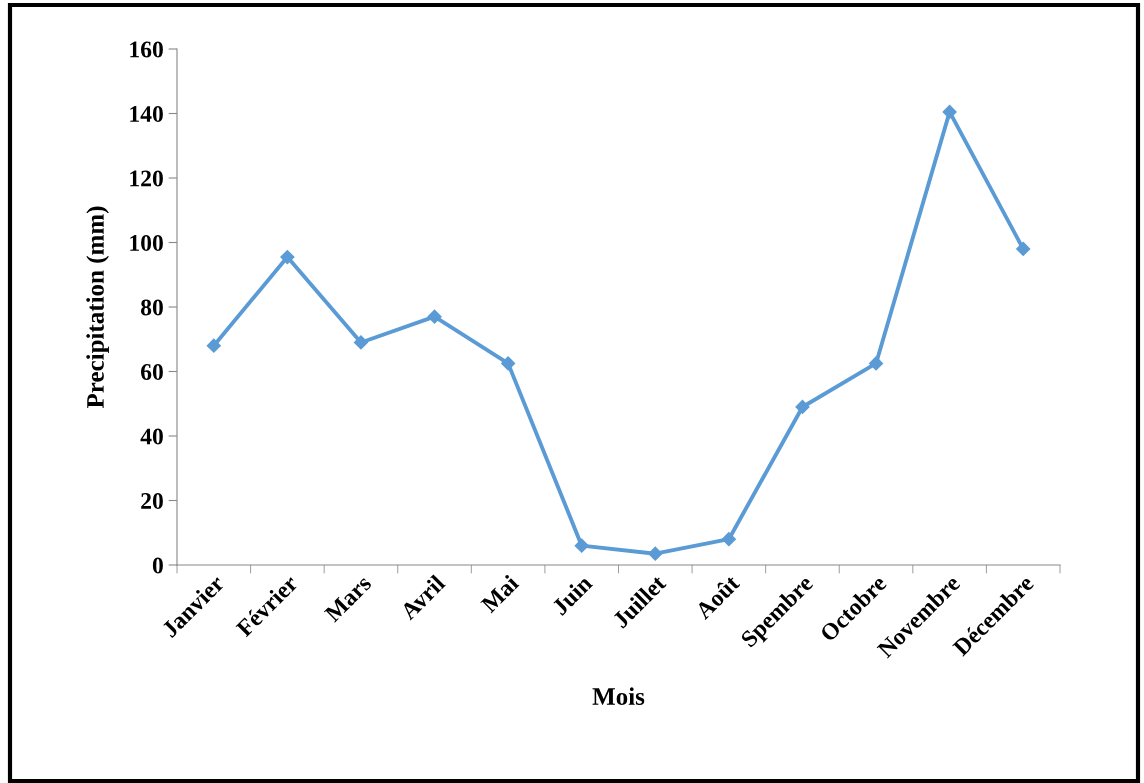  I want to click on y-tick-label: 0, so click(157, 565).